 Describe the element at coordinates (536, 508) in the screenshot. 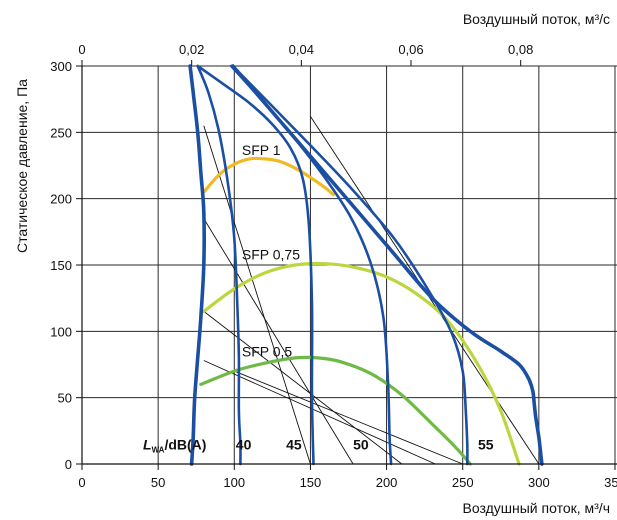

I see `x-axis-title: Воздушный поток, м³/ч` at that location.